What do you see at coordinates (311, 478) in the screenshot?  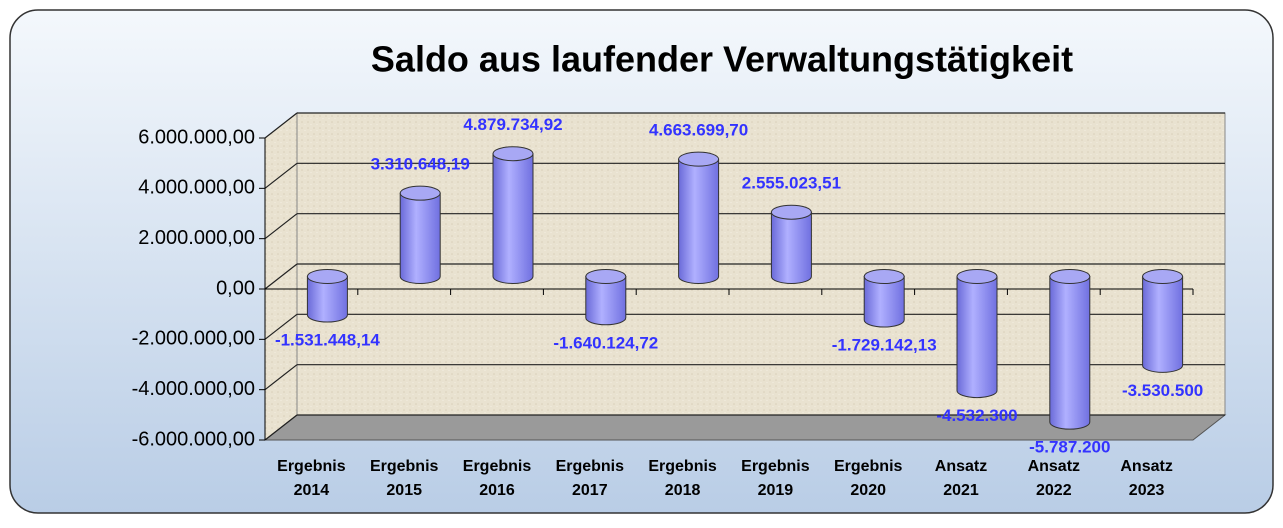 I see `x-tick-label: Ergebnis 2014` at bounding box center [311, 478].